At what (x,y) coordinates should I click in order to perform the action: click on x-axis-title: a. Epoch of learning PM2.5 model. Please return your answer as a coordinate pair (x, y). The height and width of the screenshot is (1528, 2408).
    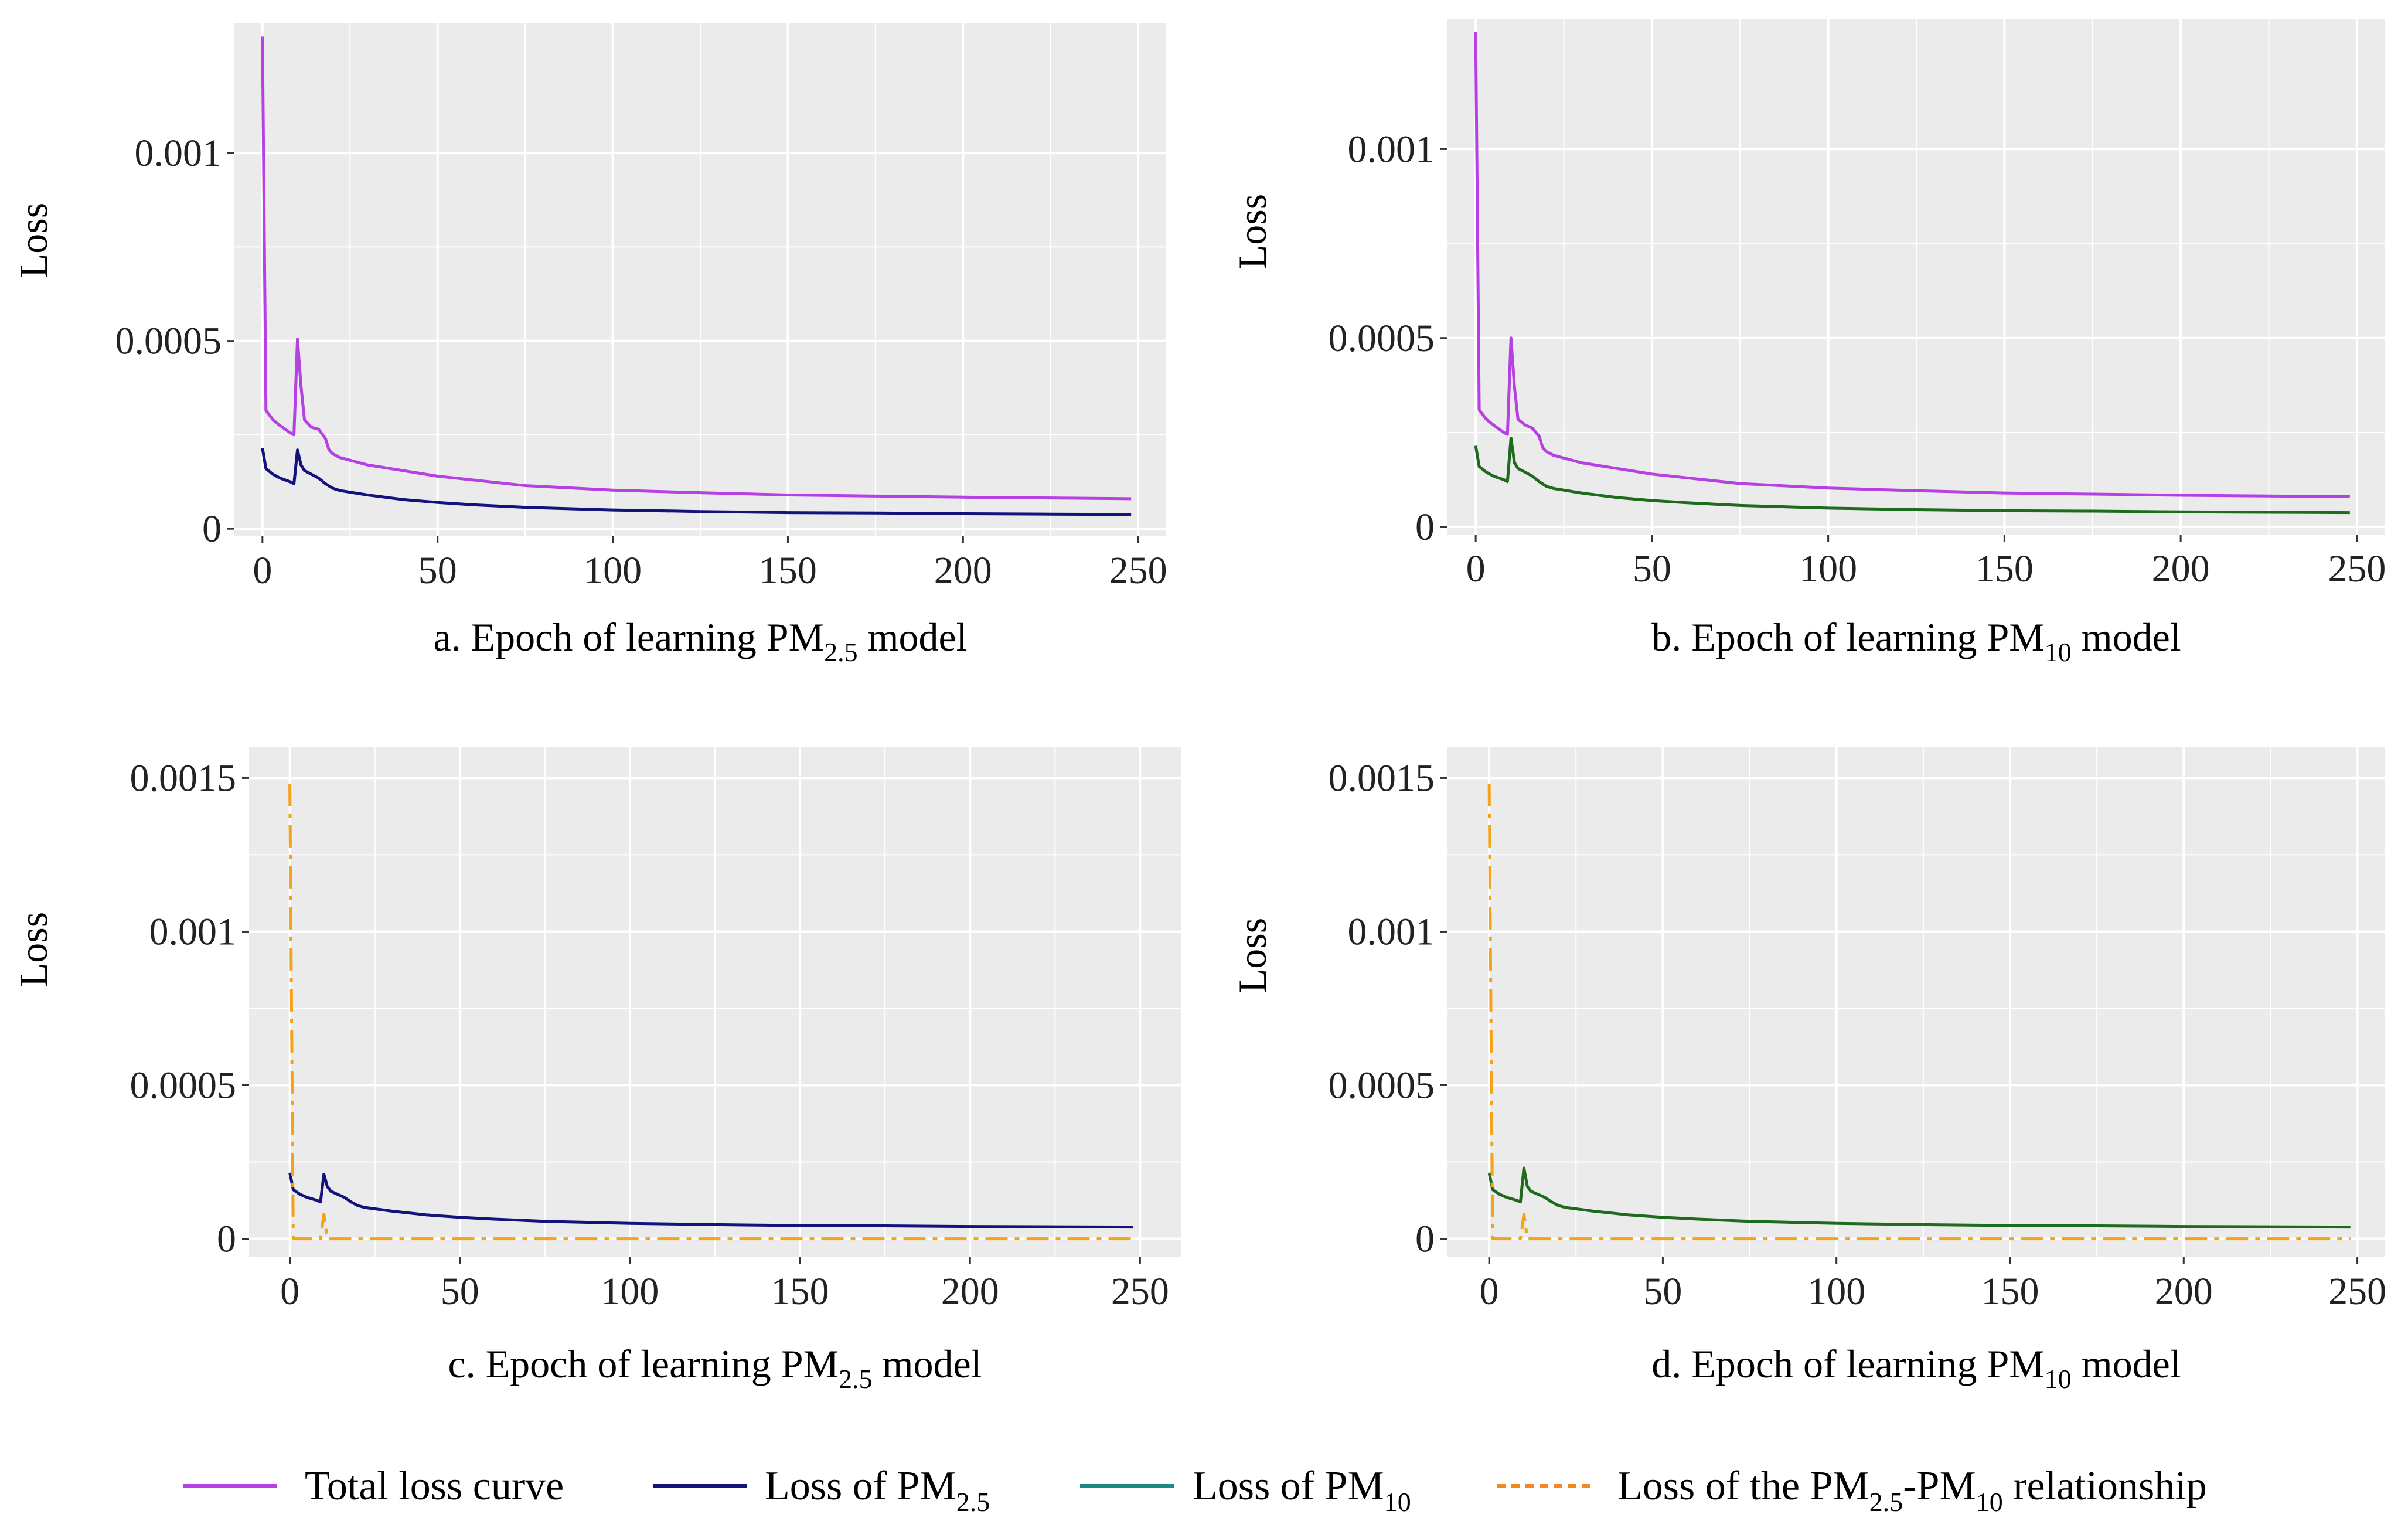
    Looking at the image, I should click on (700, 641).